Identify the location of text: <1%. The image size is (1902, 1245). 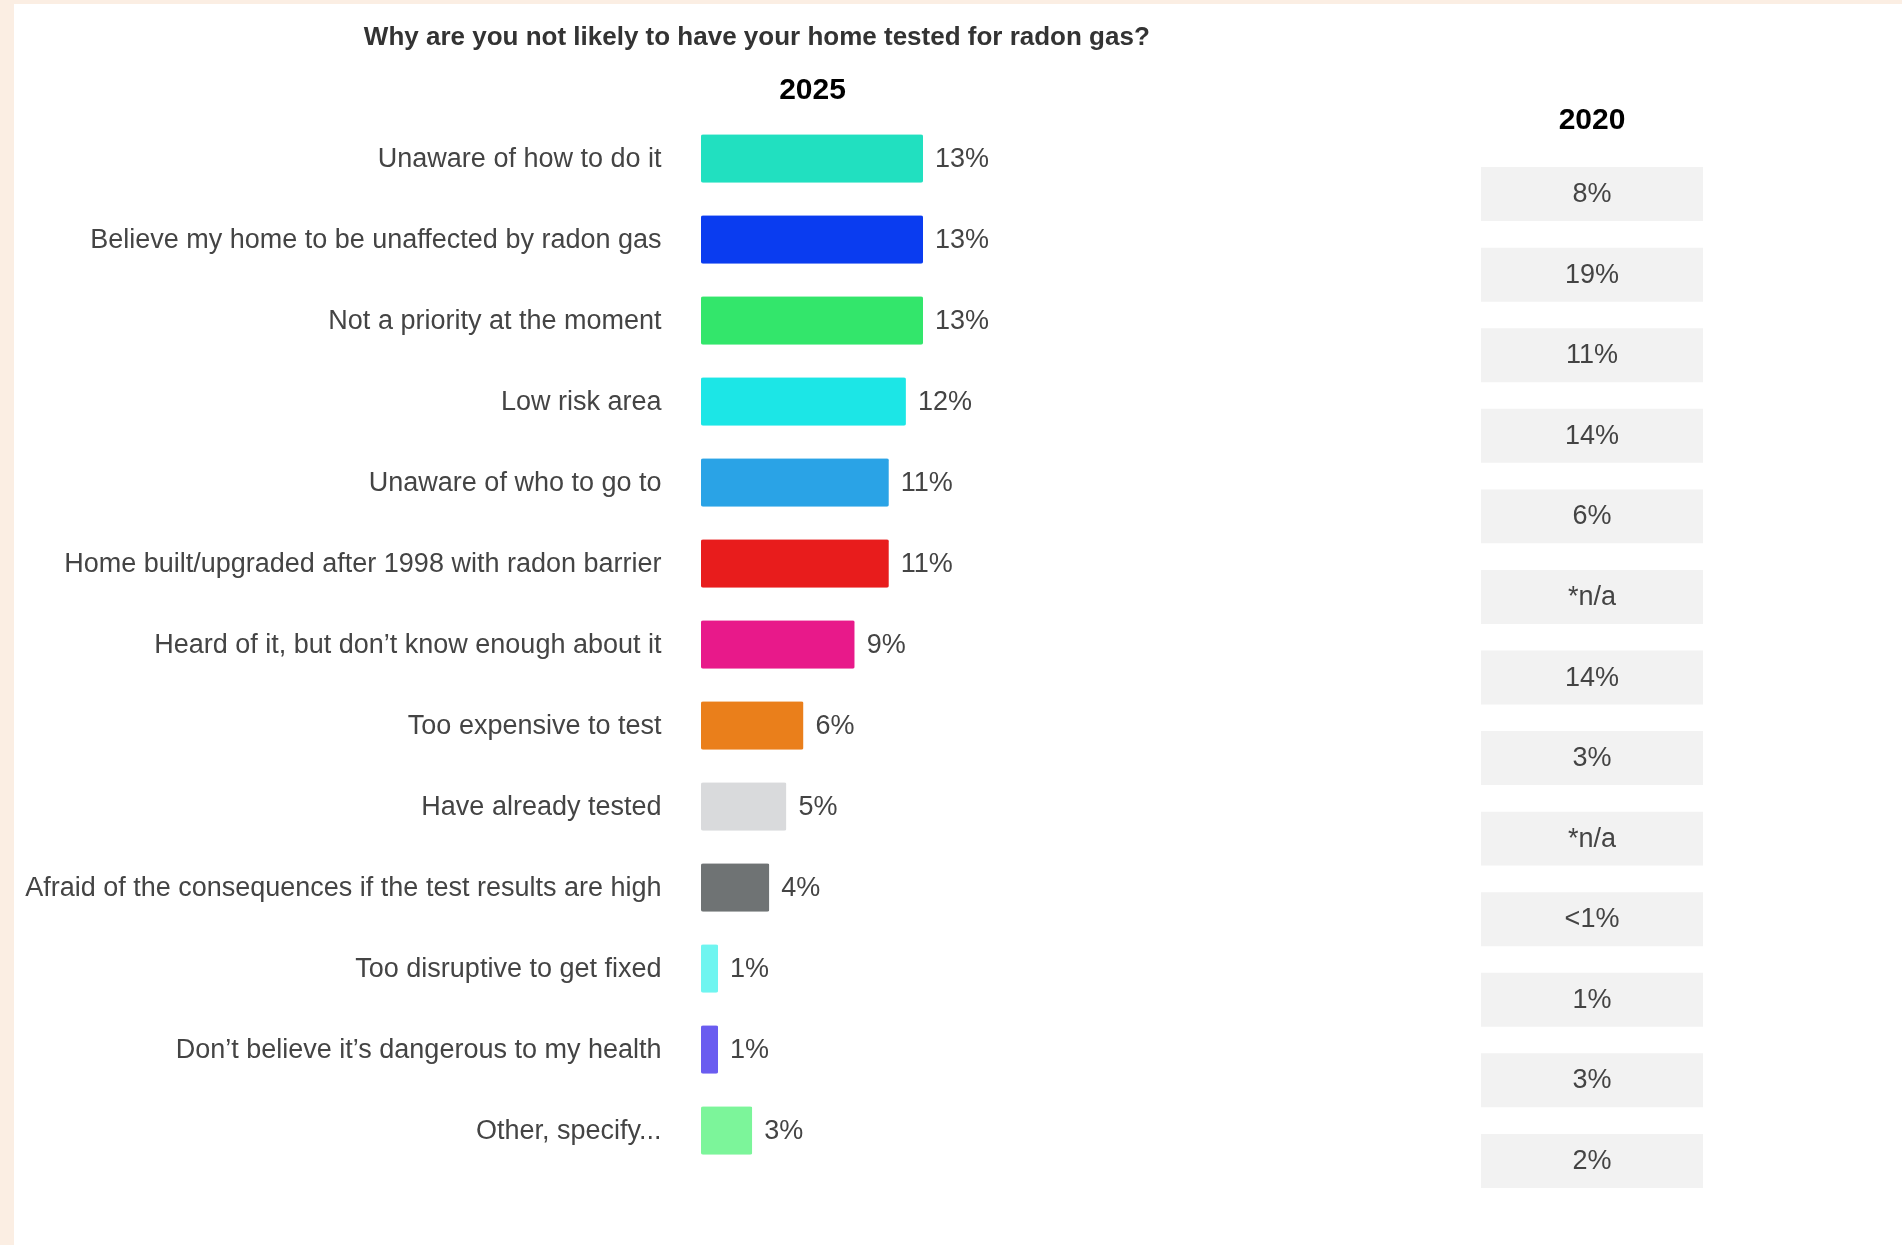
(1592, 918).